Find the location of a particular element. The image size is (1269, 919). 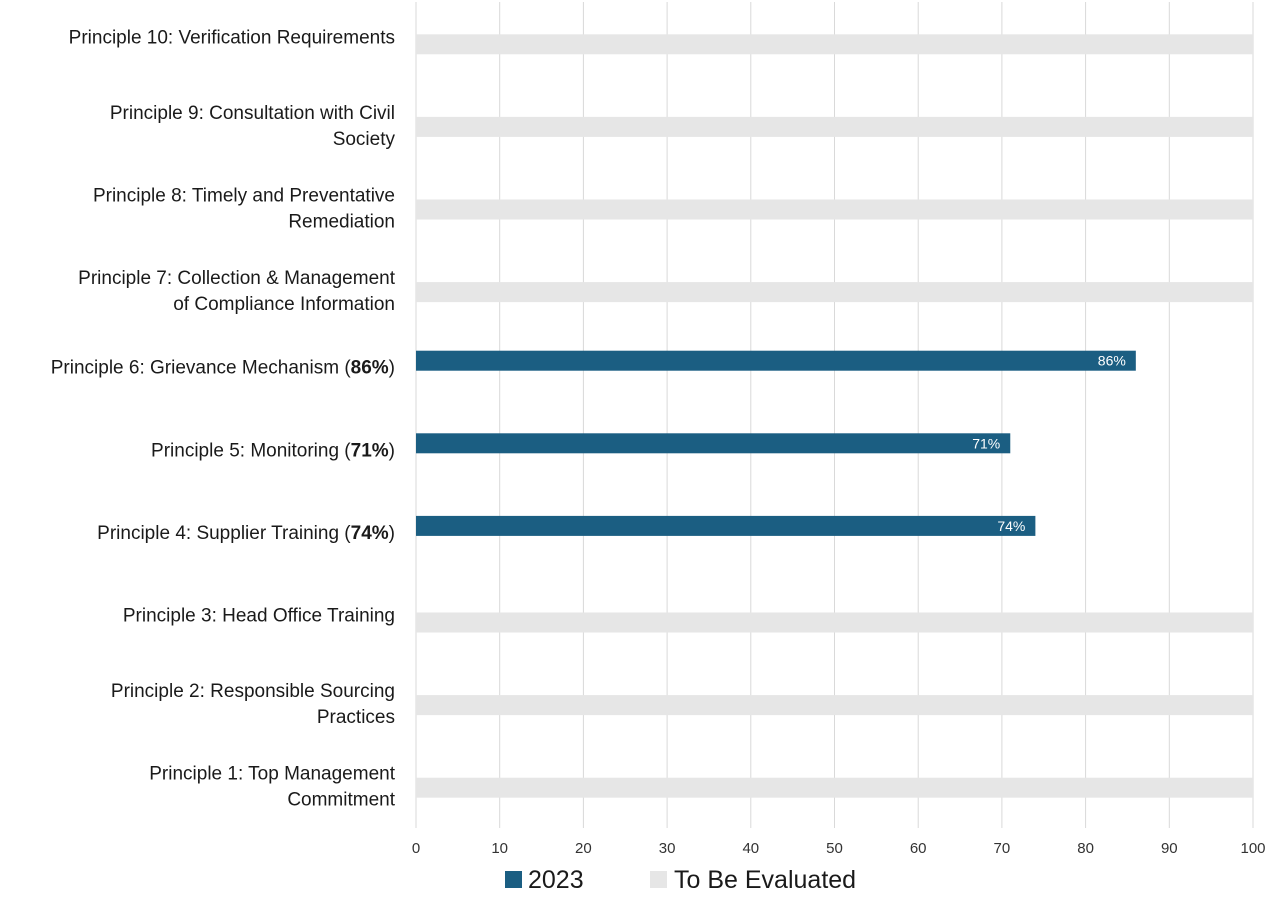

category-label-text: Practices is located at coordinates (356, 717).